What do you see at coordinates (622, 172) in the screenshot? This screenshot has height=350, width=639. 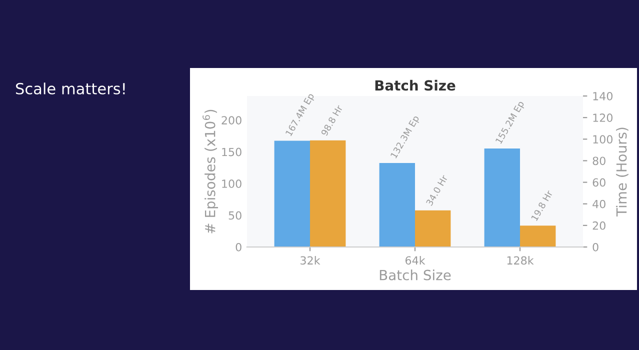 I see `y2-axis-title: Time (Hours)` at bounding box center [622, 172].